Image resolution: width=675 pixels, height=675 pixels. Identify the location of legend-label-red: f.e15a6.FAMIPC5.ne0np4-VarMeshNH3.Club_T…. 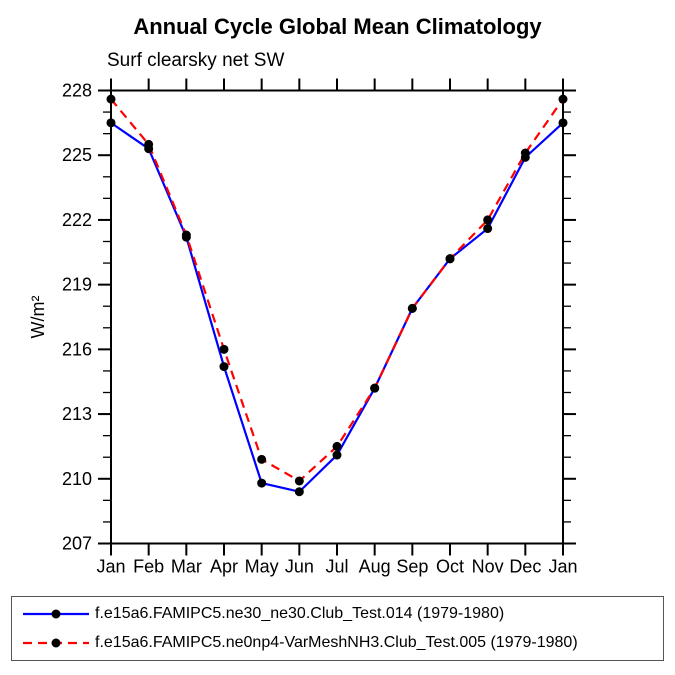
(336, 643).